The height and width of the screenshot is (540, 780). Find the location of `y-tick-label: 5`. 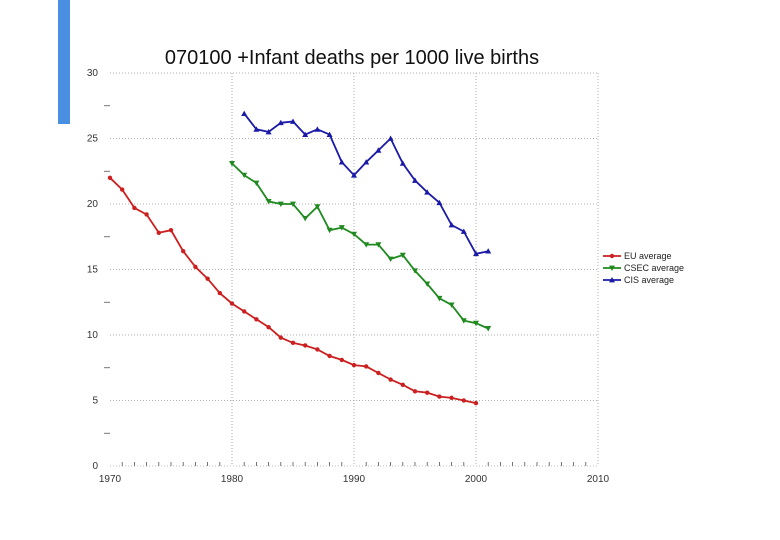

y-tick-label: 5 is located at coordinates (95, 401).